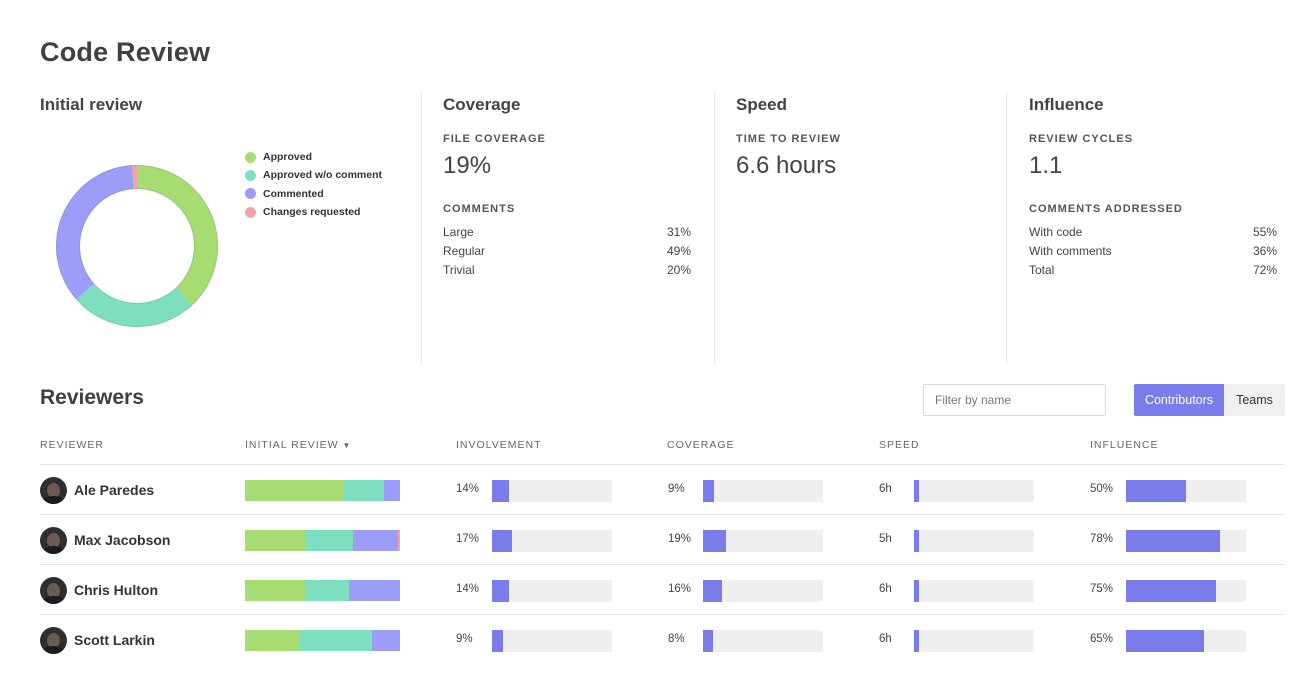 The image size is (1316, 682). What do you see at coordinates (567, 234) in the screenshot?
I see `comments-row: Large 31%` at bounding box center [567, 234].